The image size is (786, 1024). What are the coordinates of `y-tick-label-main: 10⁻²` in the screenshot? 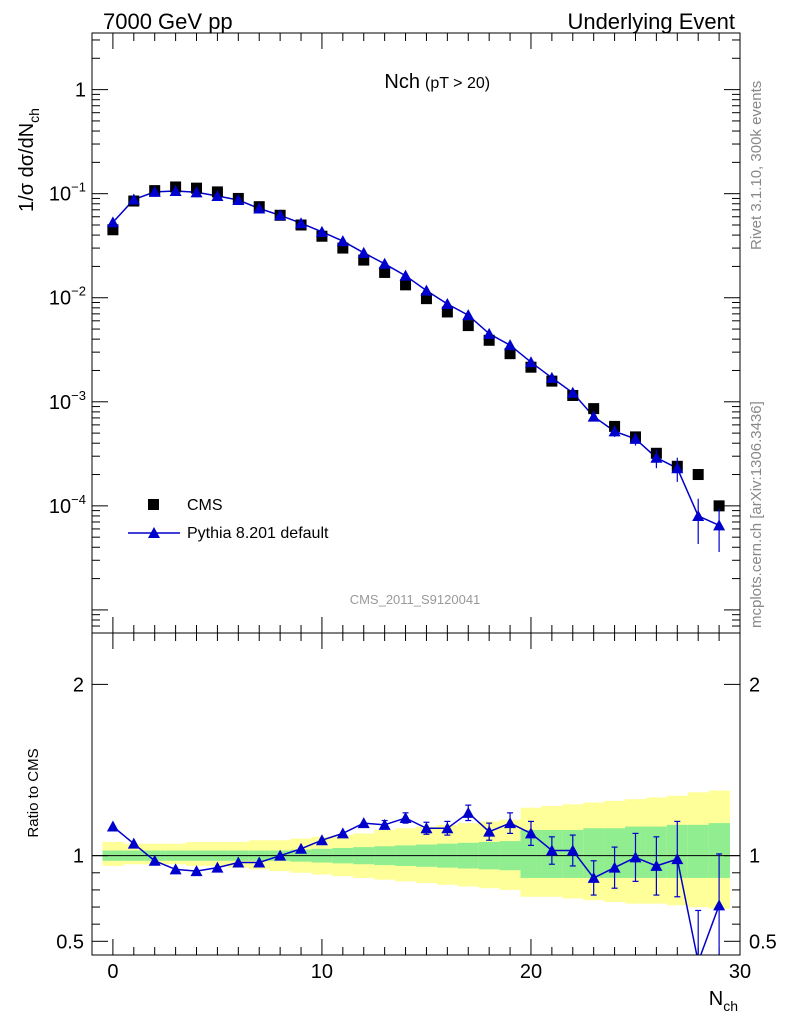 It's located at (67, 297).